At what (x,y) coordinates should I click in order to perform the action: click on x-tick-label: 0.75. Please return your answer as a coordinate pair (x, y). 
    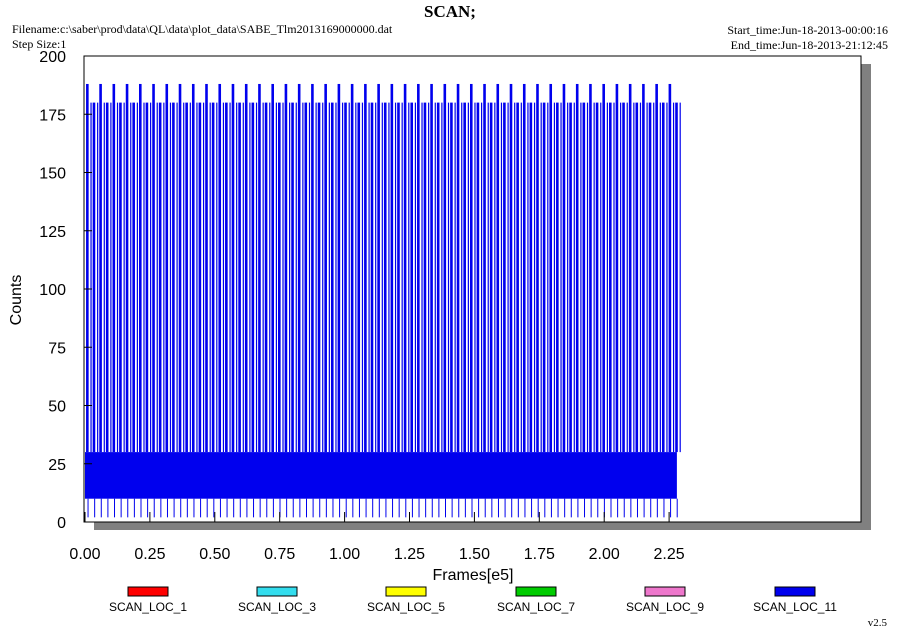
    Looking at the image, I should click on (279, 554).